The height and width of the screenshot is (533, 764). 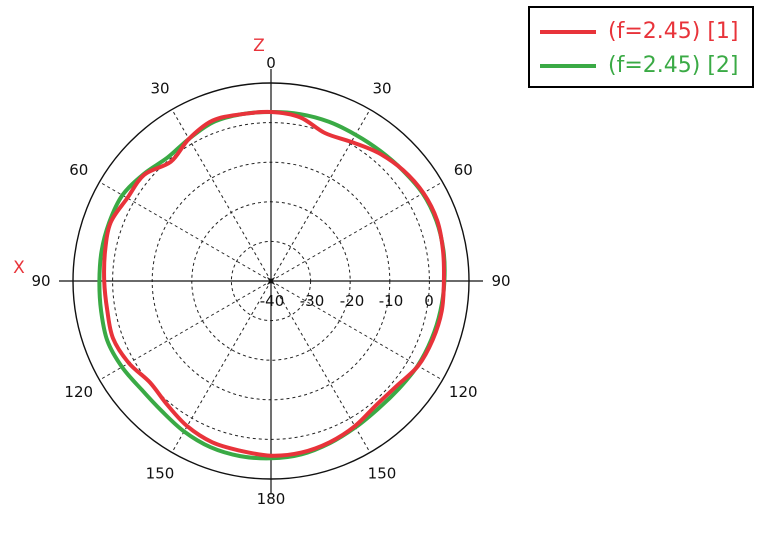 What do you see at coordinates (352, 301) in the screenshot?
I see `radial-tick-label-2: -20` at bounding box center [352, 301].